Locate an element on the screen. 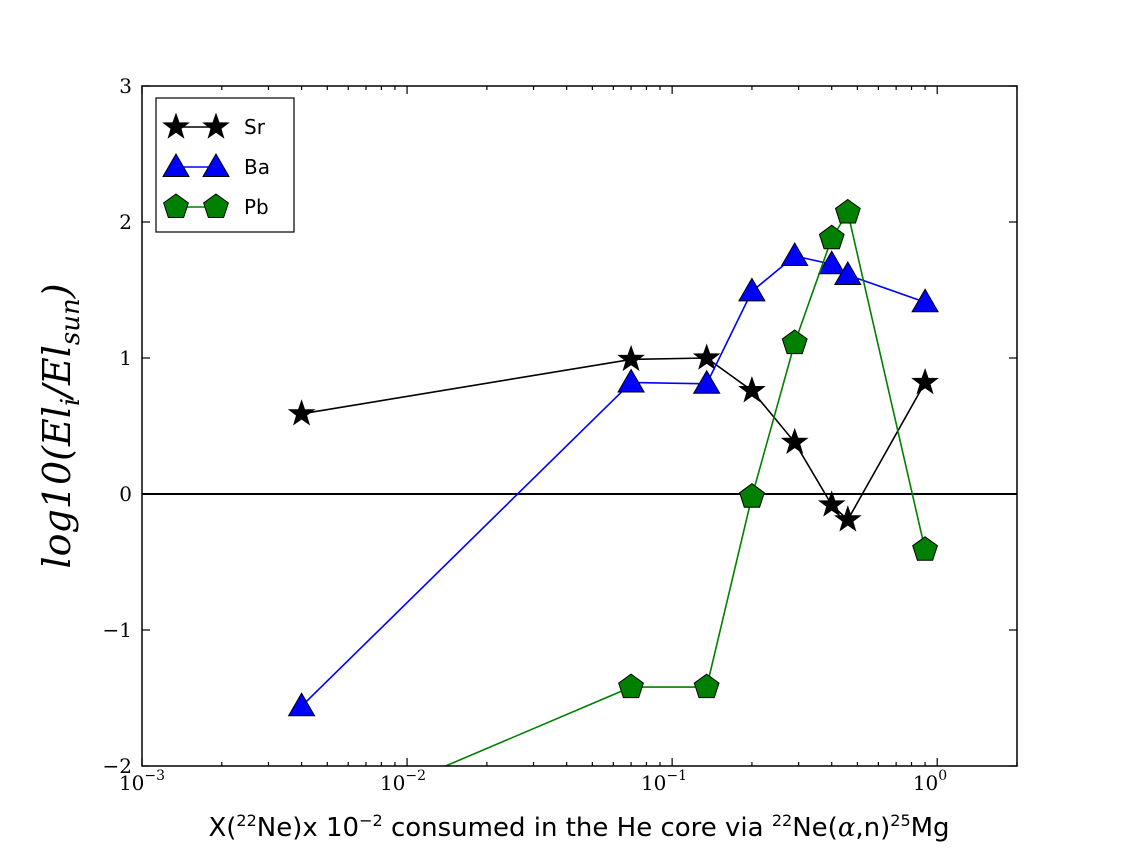 The height and width of the screenshot is (850, 1128). legend-label-ba: Ba is located at coordinates (257, 167).